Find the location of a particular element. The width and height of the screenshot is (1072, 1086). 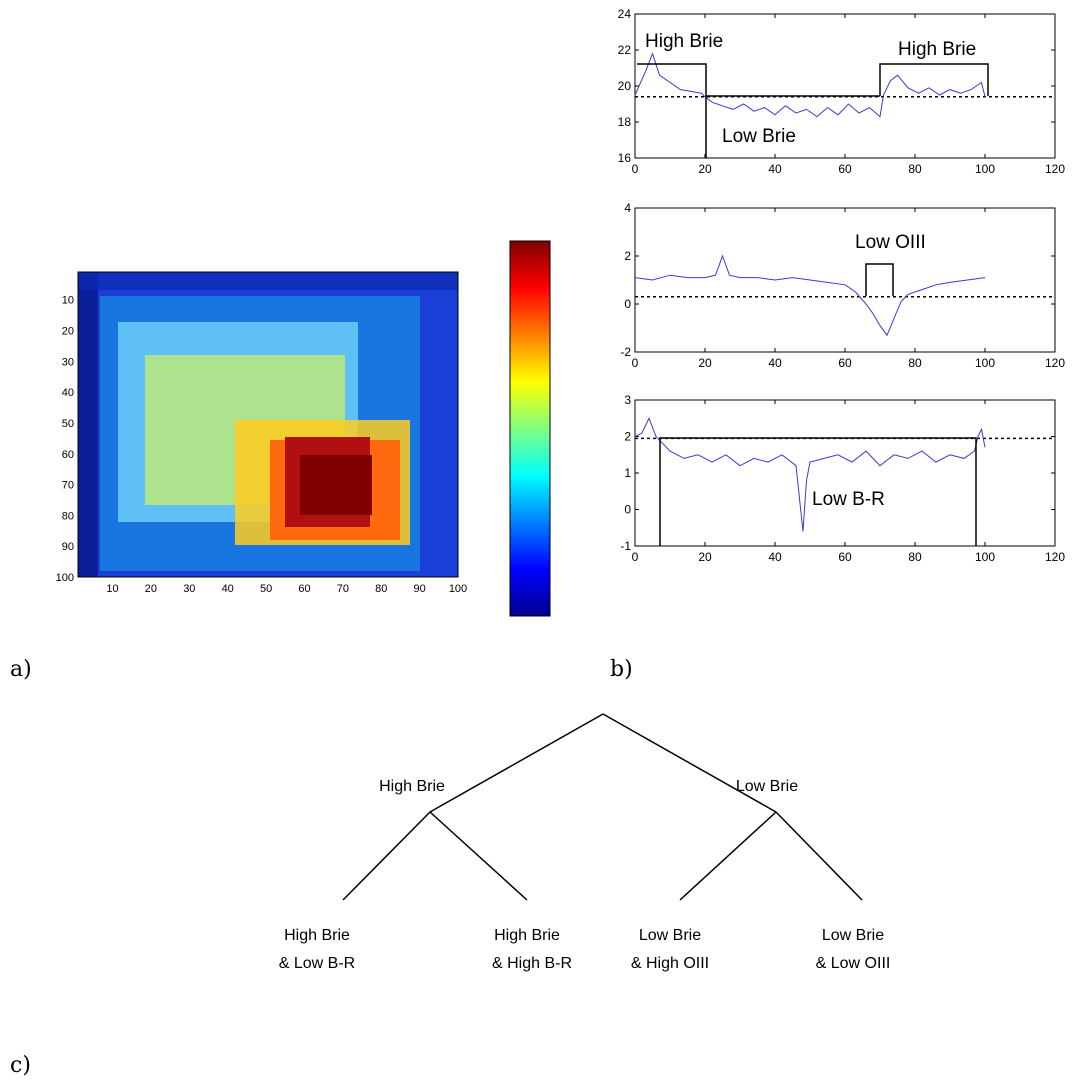

tree-leaf-4-line1: Low Brie is located at coordinates (853, 935).